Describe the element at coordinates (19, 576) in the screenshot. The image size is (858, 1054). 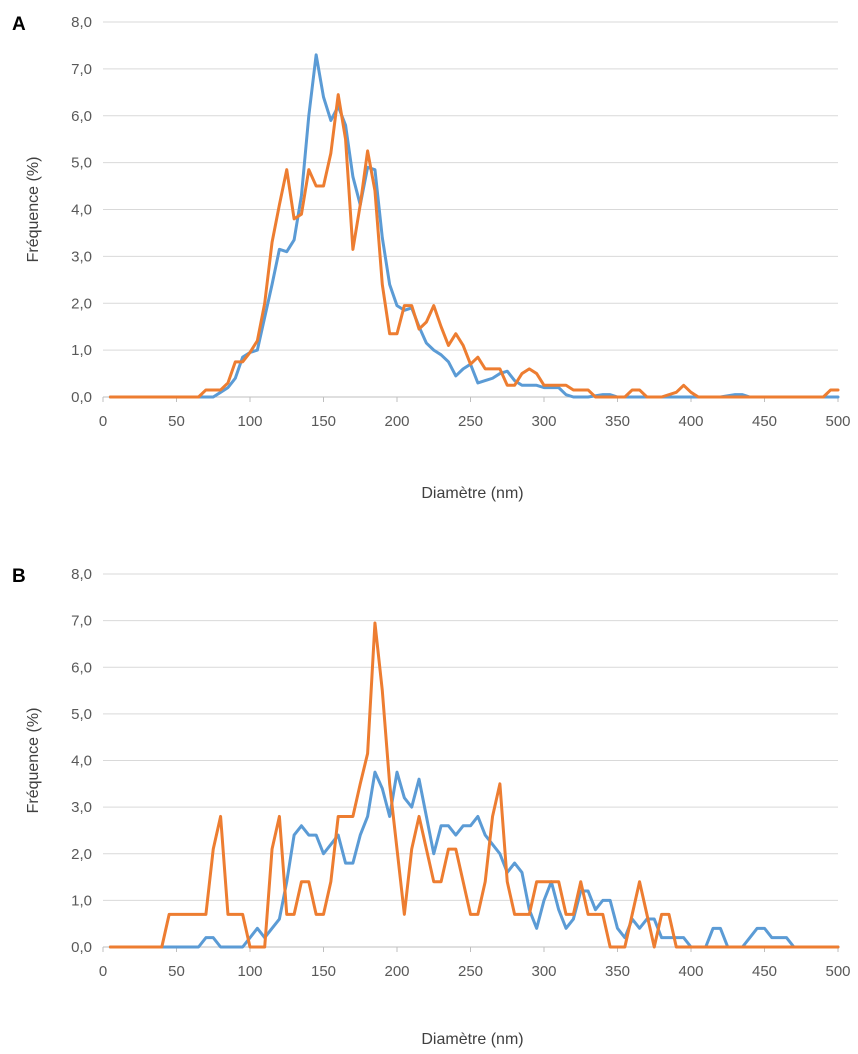
I see `panel-label: B` at that location.